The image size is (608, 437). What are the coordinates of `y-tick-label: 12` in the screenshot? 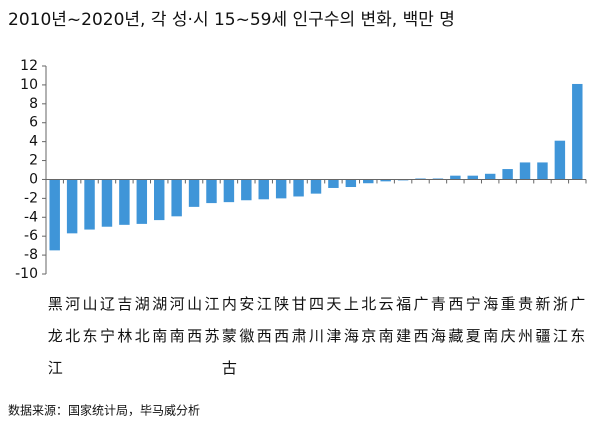 It's located at (29, 66).